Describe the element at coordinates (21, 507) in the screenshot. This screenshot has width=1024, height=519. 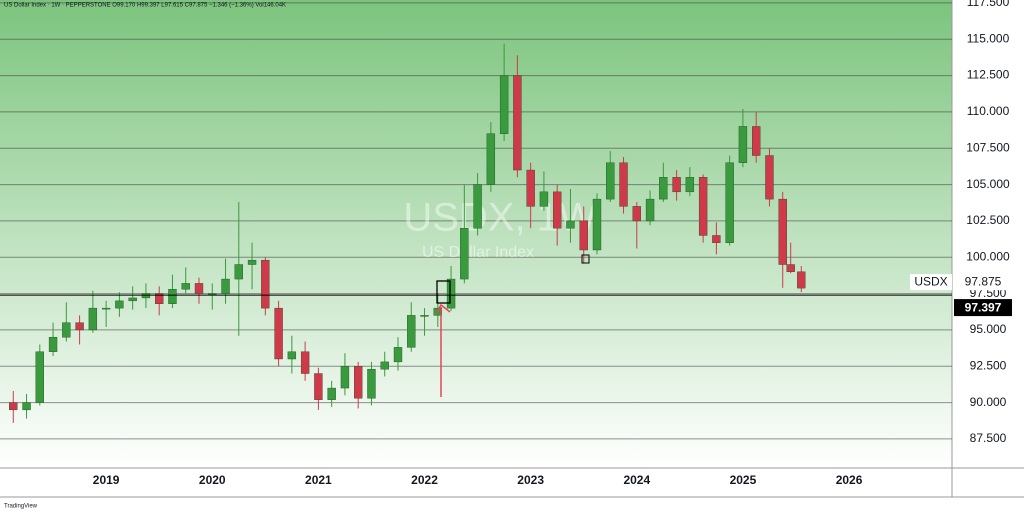
I see `footer: TradingView` at that location.